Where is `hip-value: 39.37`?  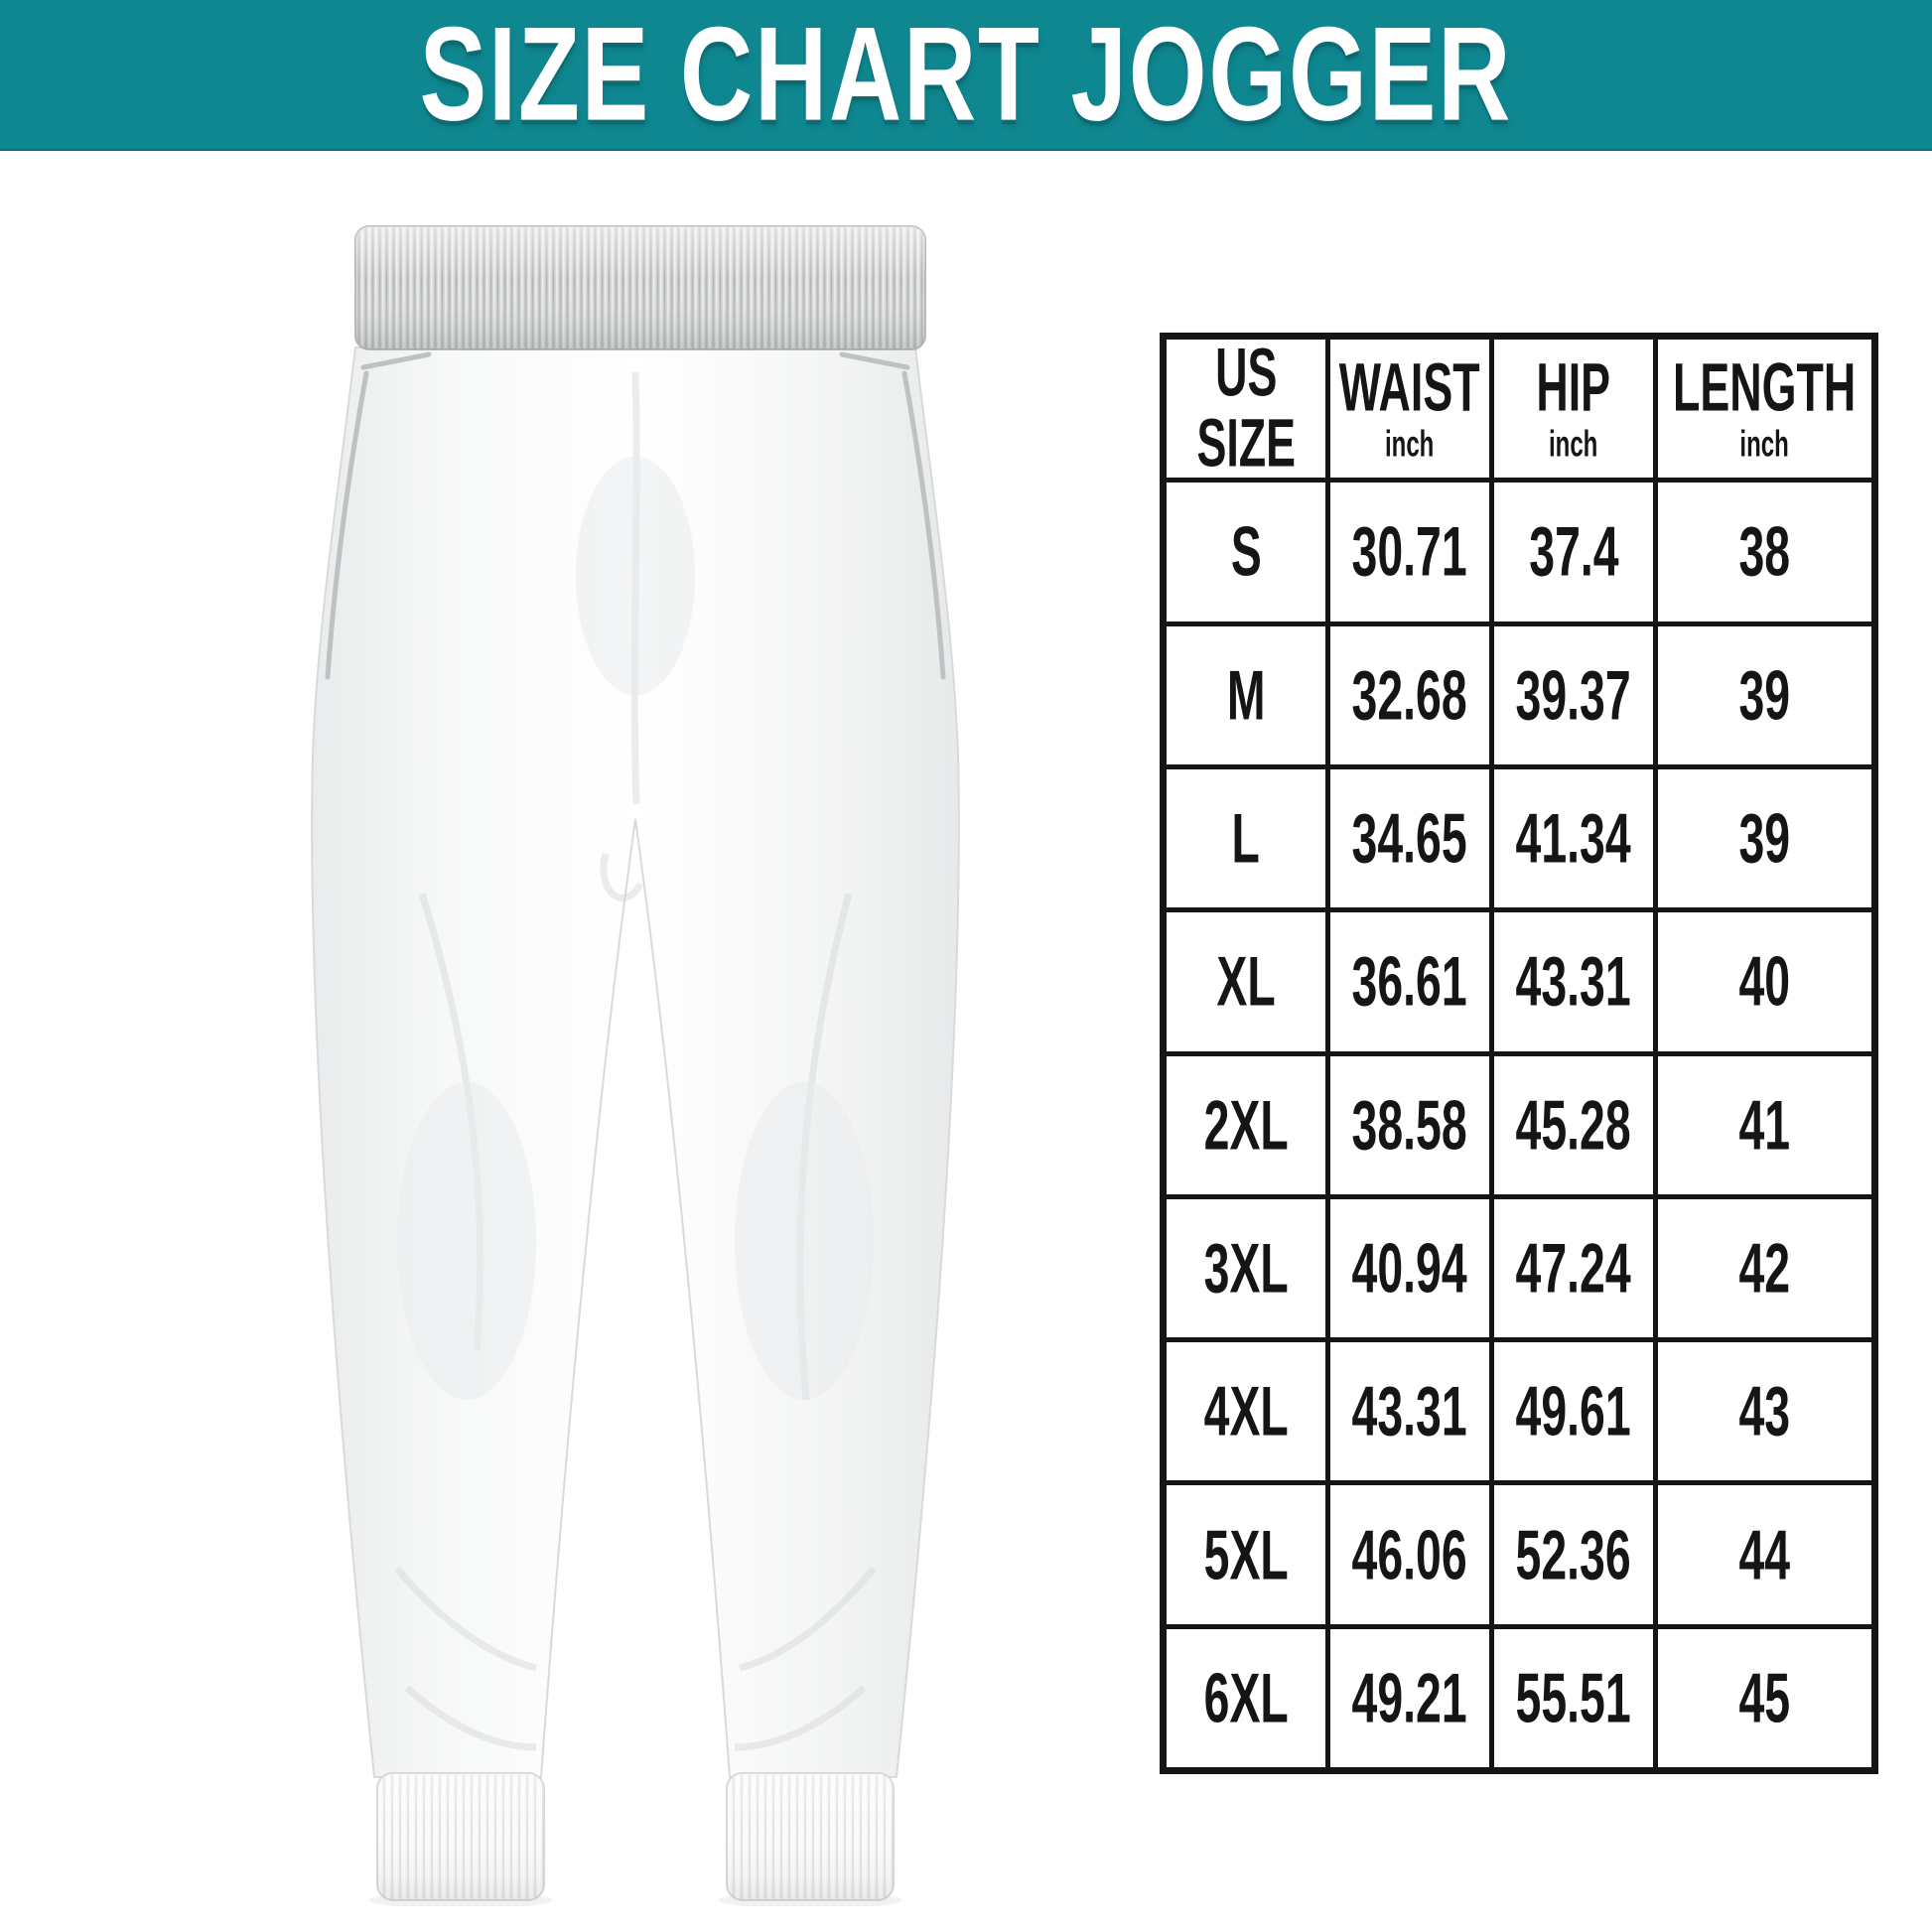
hip-value: 39.37 is located at coordinates (1573, 695).